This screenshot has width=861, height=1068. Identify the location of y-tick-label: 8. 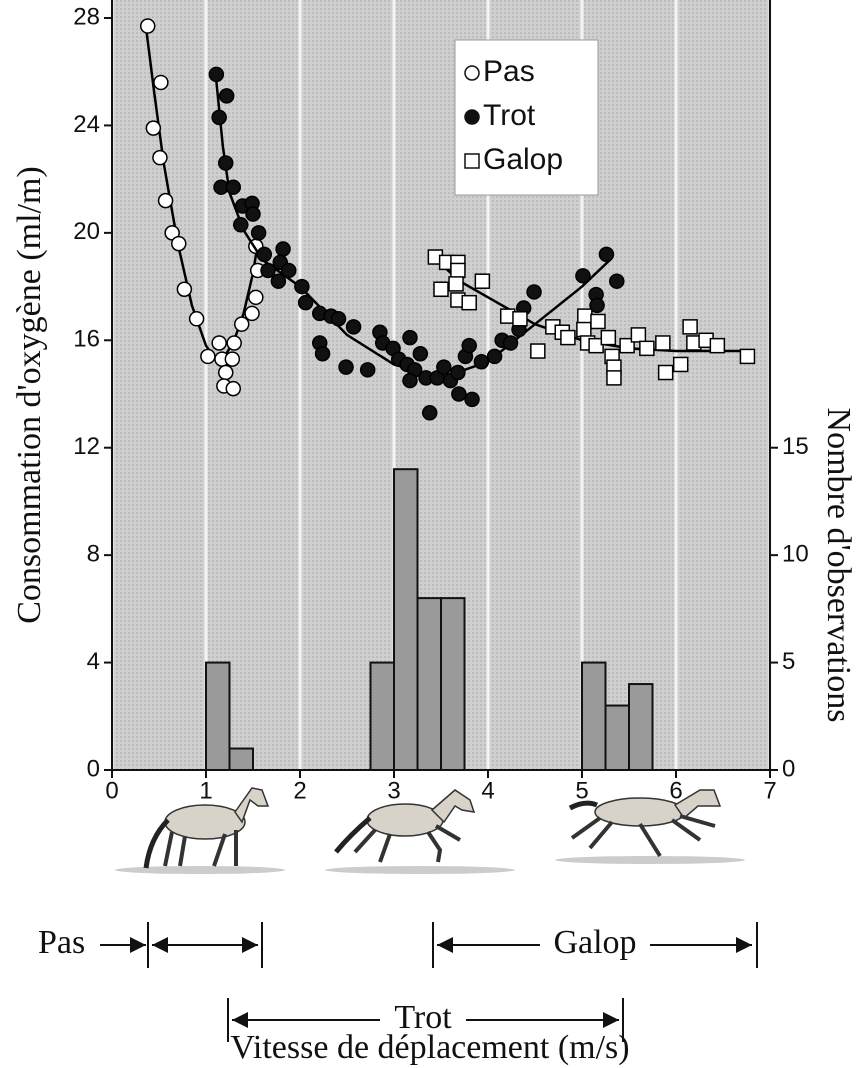
(93, 553).